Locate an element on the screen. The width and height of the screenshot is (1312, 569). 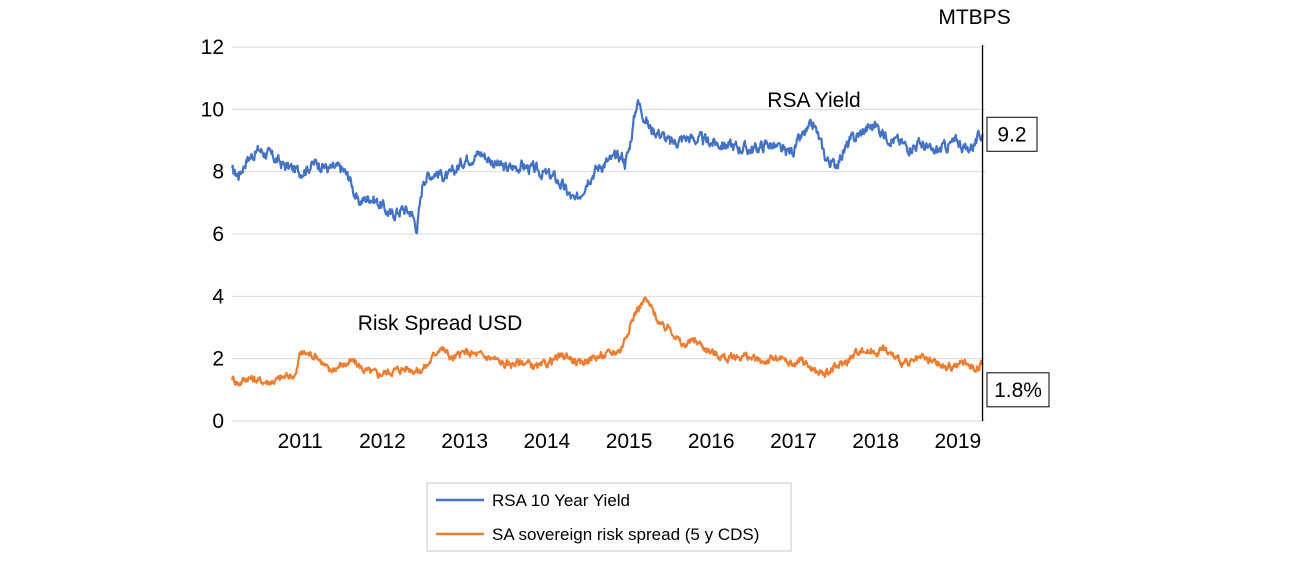
y-tick-label: 10 is located at coordinates (212, 109).